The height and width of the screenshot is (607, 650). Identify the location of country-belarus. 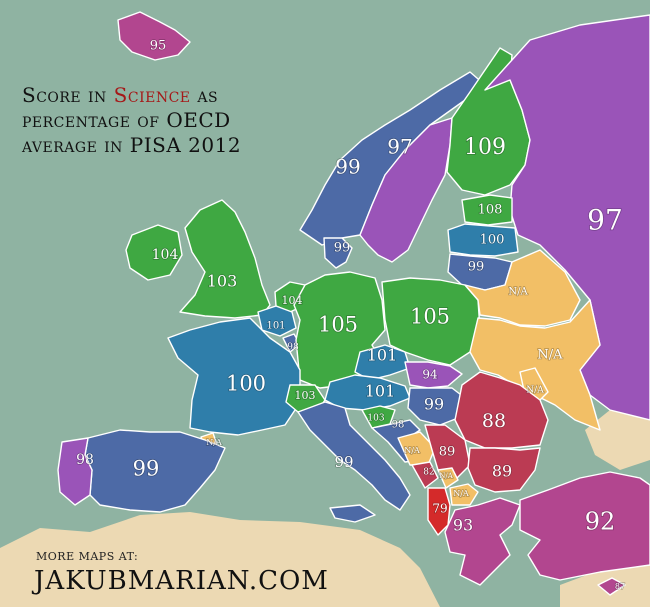
(522, 288).